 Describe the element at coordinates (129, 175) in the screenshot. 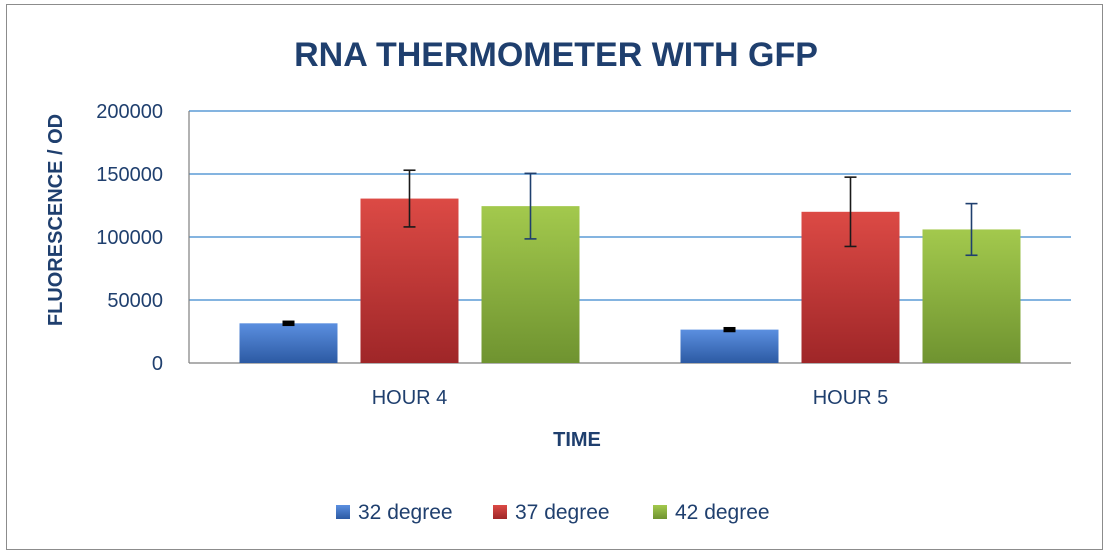

I see `y-tick-label: 150000` at that location.